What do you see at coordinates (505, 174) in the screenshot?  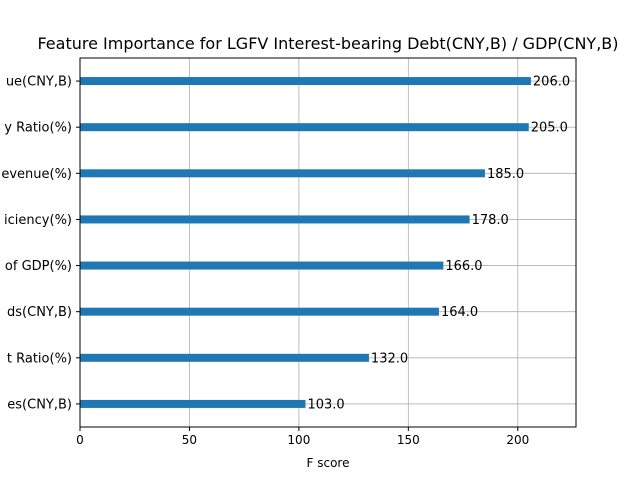 I see `bar-value-label: 185.0` at bounding box center [505, 174].